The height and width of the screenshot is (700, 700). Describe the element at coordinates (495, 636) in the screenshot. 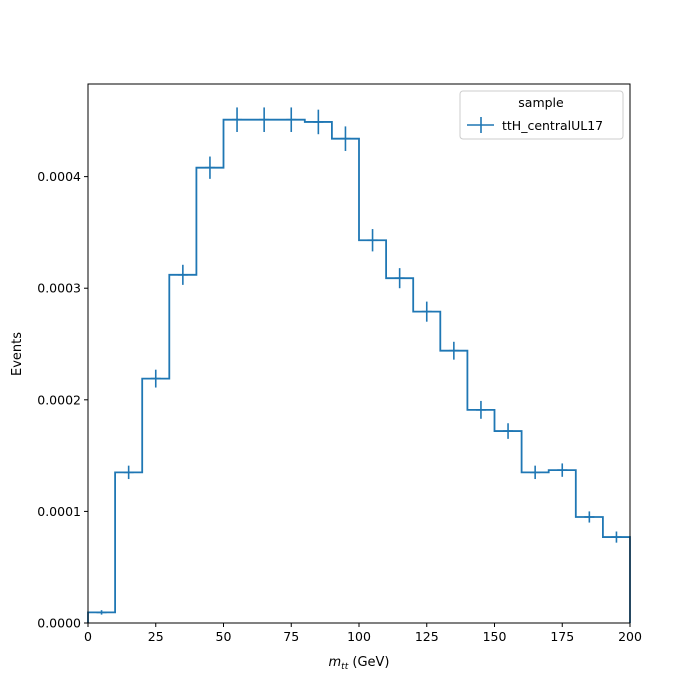

I see `x-tick-label: 150` at that location.